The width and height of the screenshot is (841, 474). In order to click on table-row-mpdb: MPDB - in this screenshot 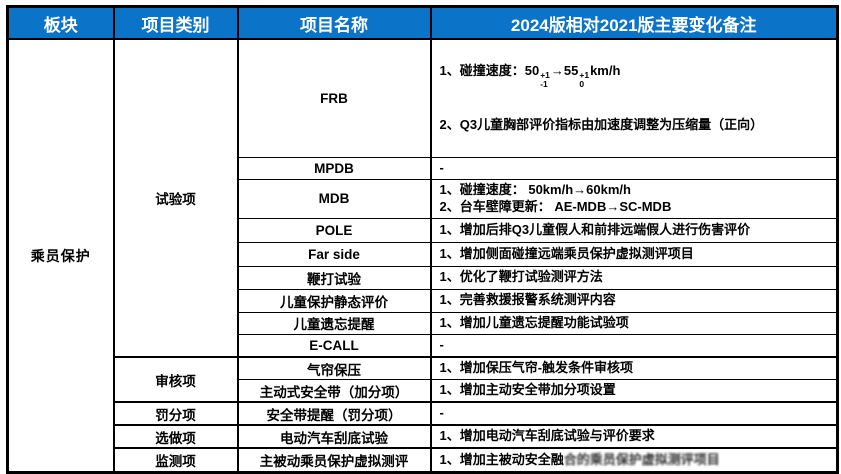, I will do `click(423, 169)`.